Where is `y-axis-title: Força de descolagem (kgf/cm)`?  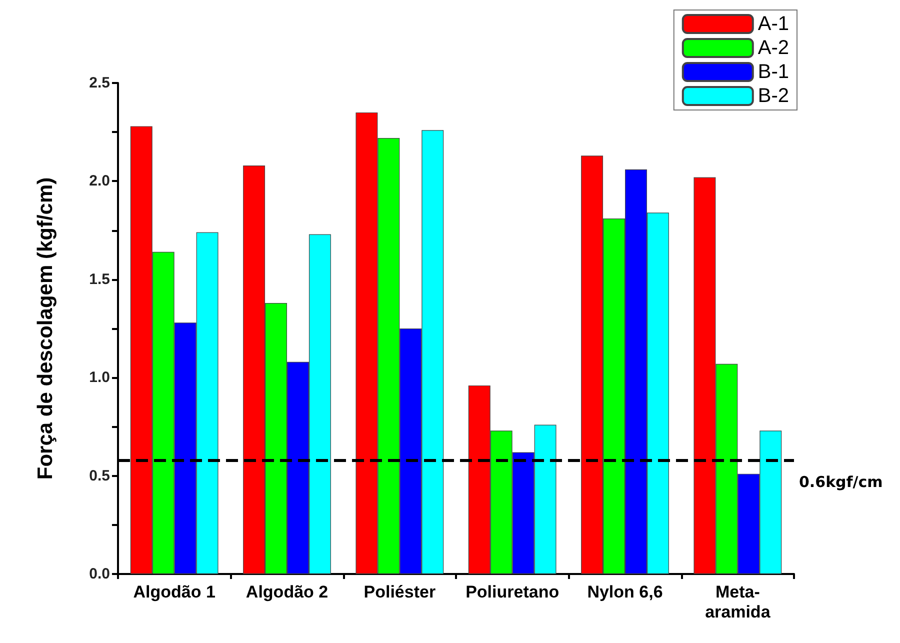
y-axis-title: Força de descolagem (kgf/cm) is located at coordinates (45, 328).